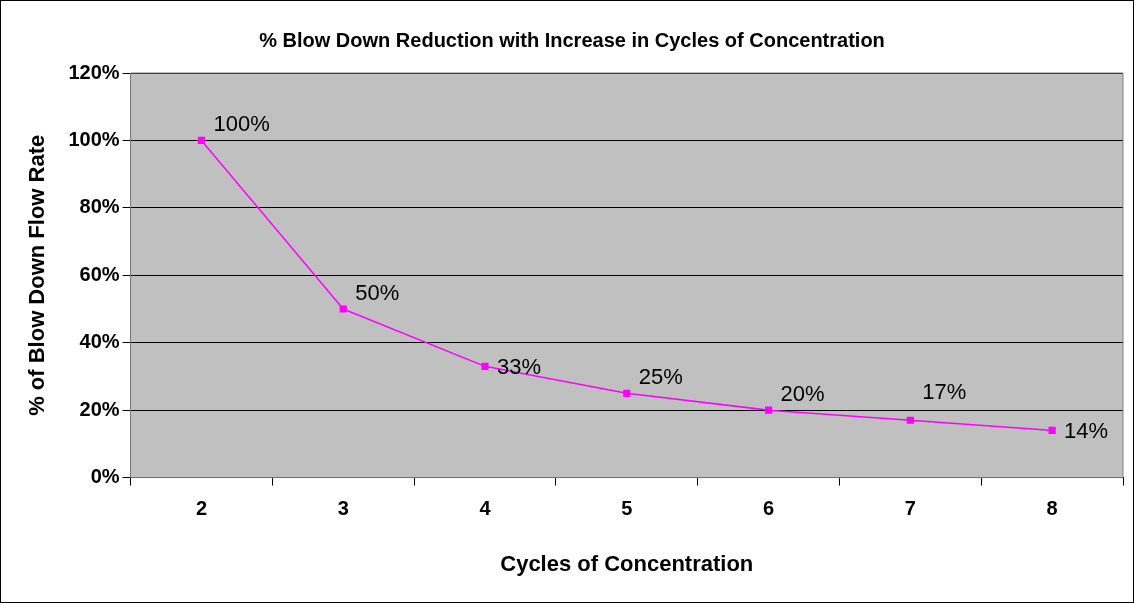 This screenshot has width=1134, height=603. I want to click on data-label: 14%, so click(1086, 431).